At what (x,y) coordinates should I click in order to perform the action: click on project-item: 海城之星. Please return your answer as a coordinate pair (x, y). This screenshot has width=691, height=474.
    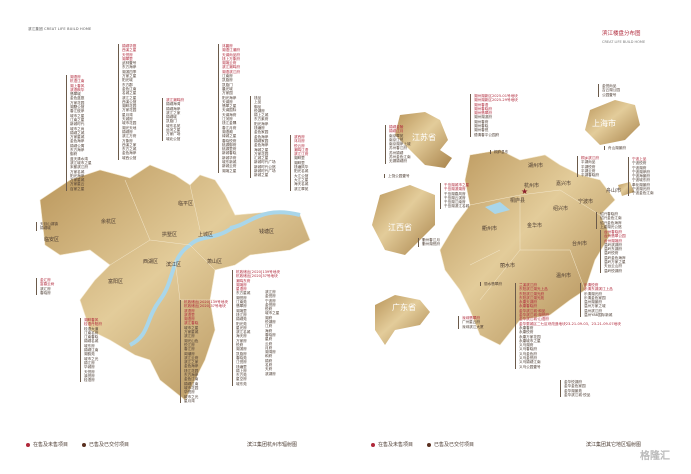
    Looking at the image, I should click on (261, 149).